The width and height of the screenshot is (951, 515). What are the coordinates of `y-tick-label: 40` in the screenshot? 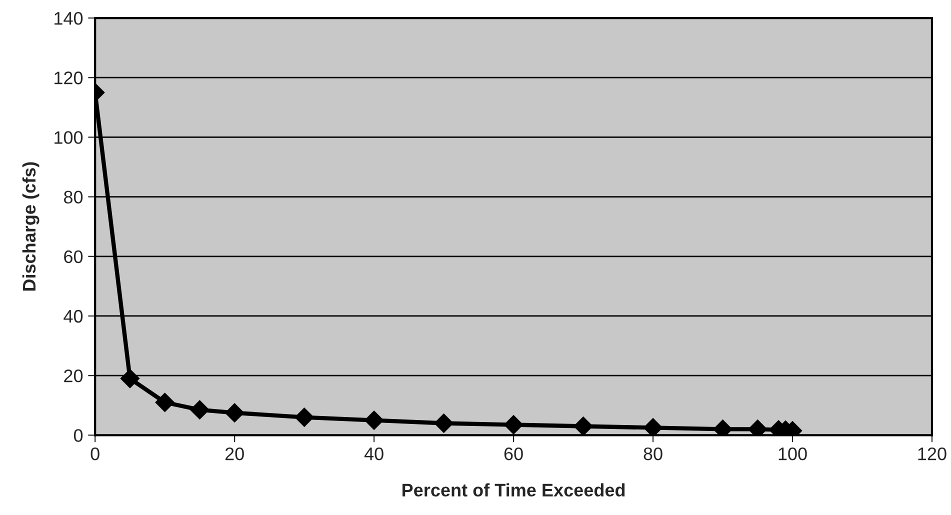 It's located at (73, 316).